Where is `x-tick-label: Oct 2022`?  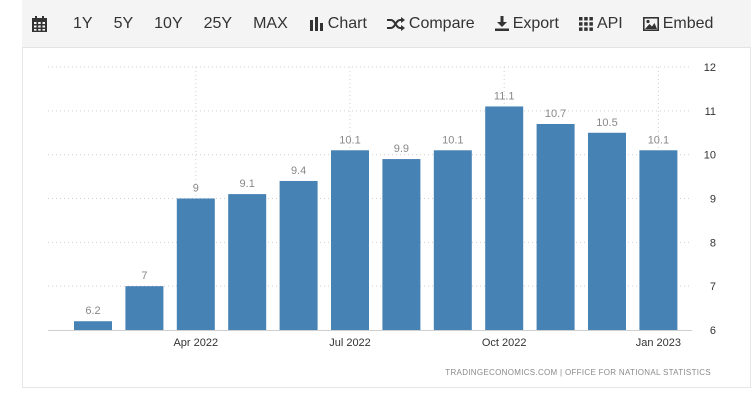
x-tick-label: Oct 2022 is located at coordinates (504, 343).